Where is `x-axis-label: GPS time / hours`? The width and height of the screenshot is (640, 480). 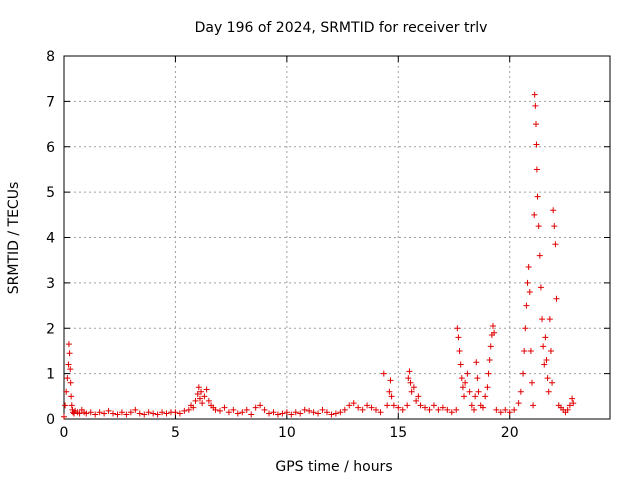 x-axis-label: GPS time / hours is located at coordinates (333, 467).